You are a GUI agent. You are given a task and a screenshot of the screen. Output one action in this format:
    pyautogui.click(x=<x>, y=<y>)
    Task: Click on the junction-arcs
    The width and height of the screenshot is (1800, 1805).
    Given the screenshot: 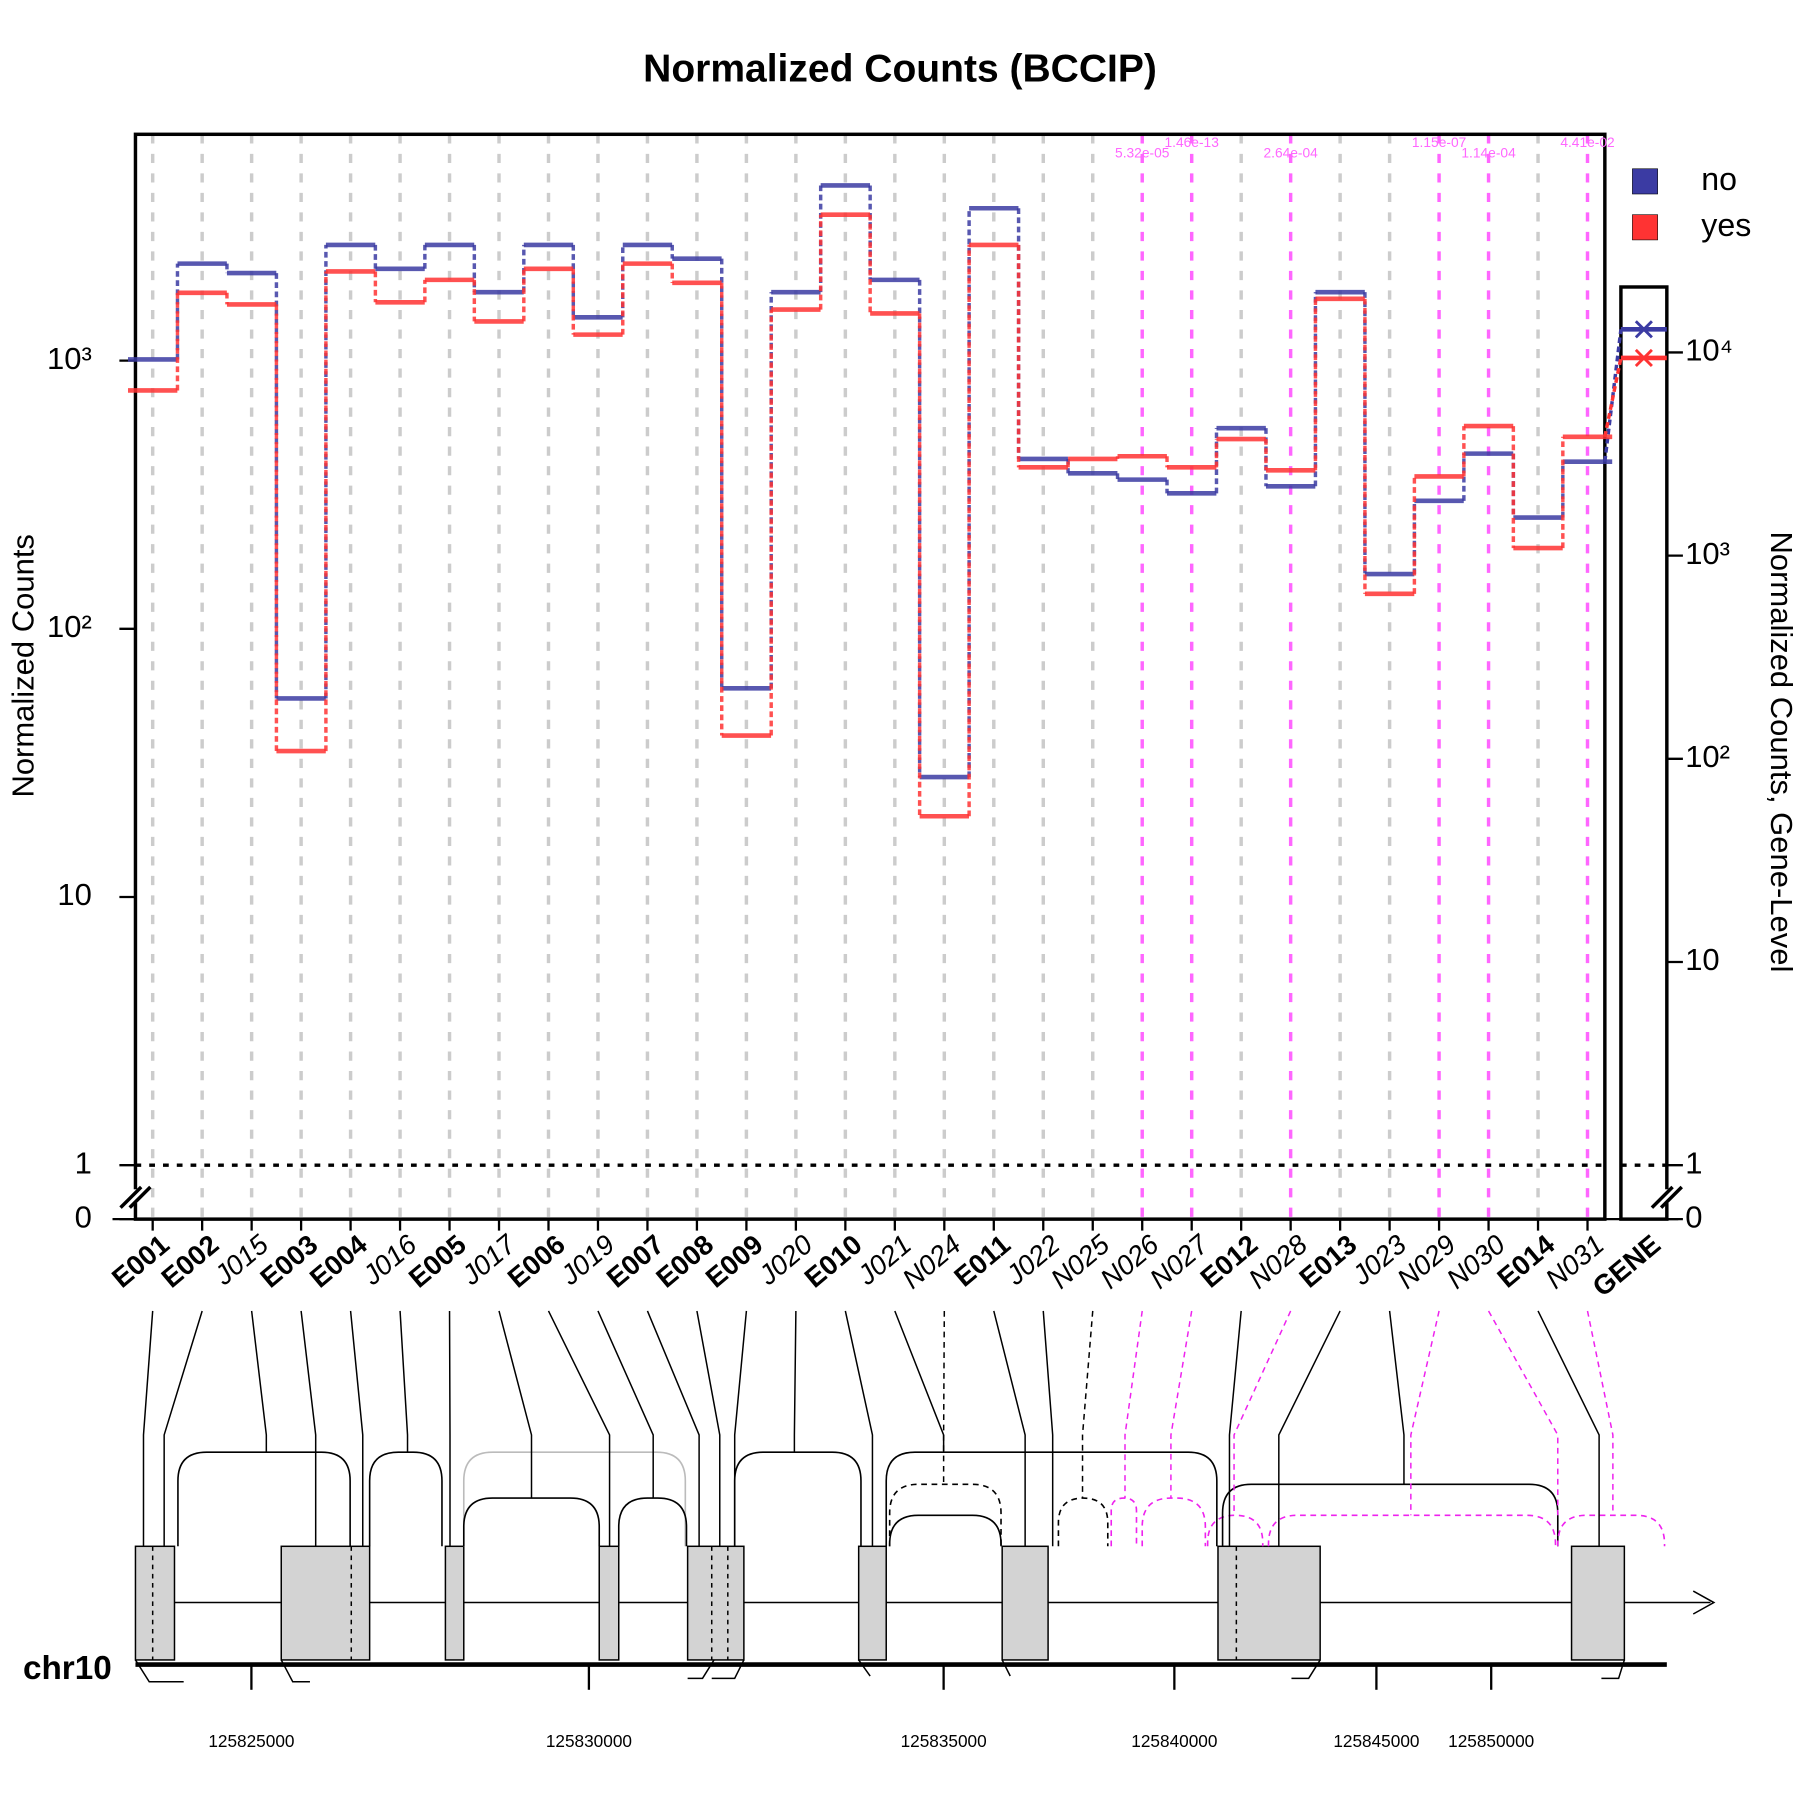 What is the action you would take?
    pyautogui.click(x=921, y=1499)
    